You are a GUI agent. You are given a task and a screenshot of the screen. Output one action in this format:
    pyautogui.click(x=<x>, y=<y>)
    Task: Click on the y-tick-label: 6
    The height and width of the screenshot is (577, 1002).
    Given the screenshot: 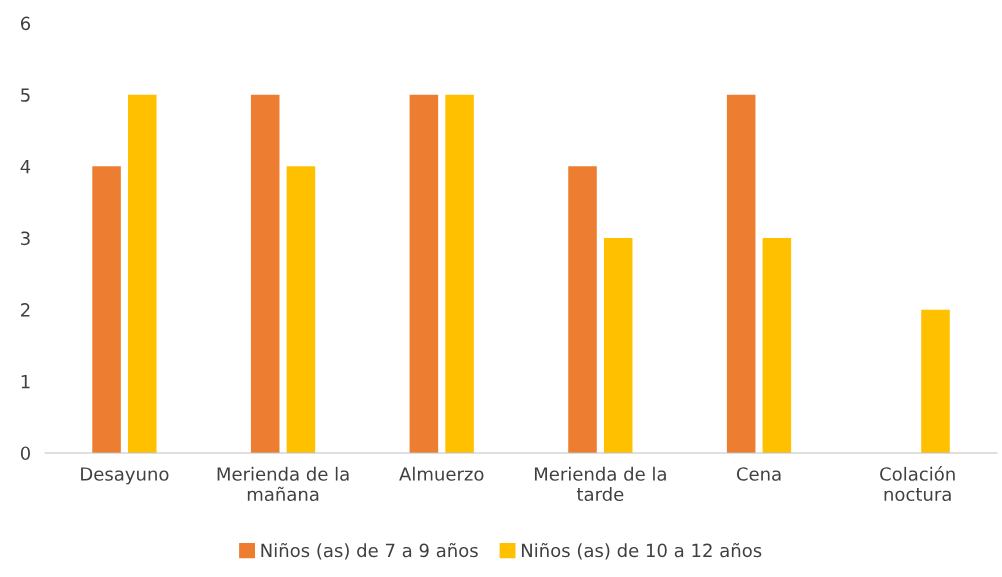 What is the action you would take?
    pyautogui.click(x=25, y=23)
    